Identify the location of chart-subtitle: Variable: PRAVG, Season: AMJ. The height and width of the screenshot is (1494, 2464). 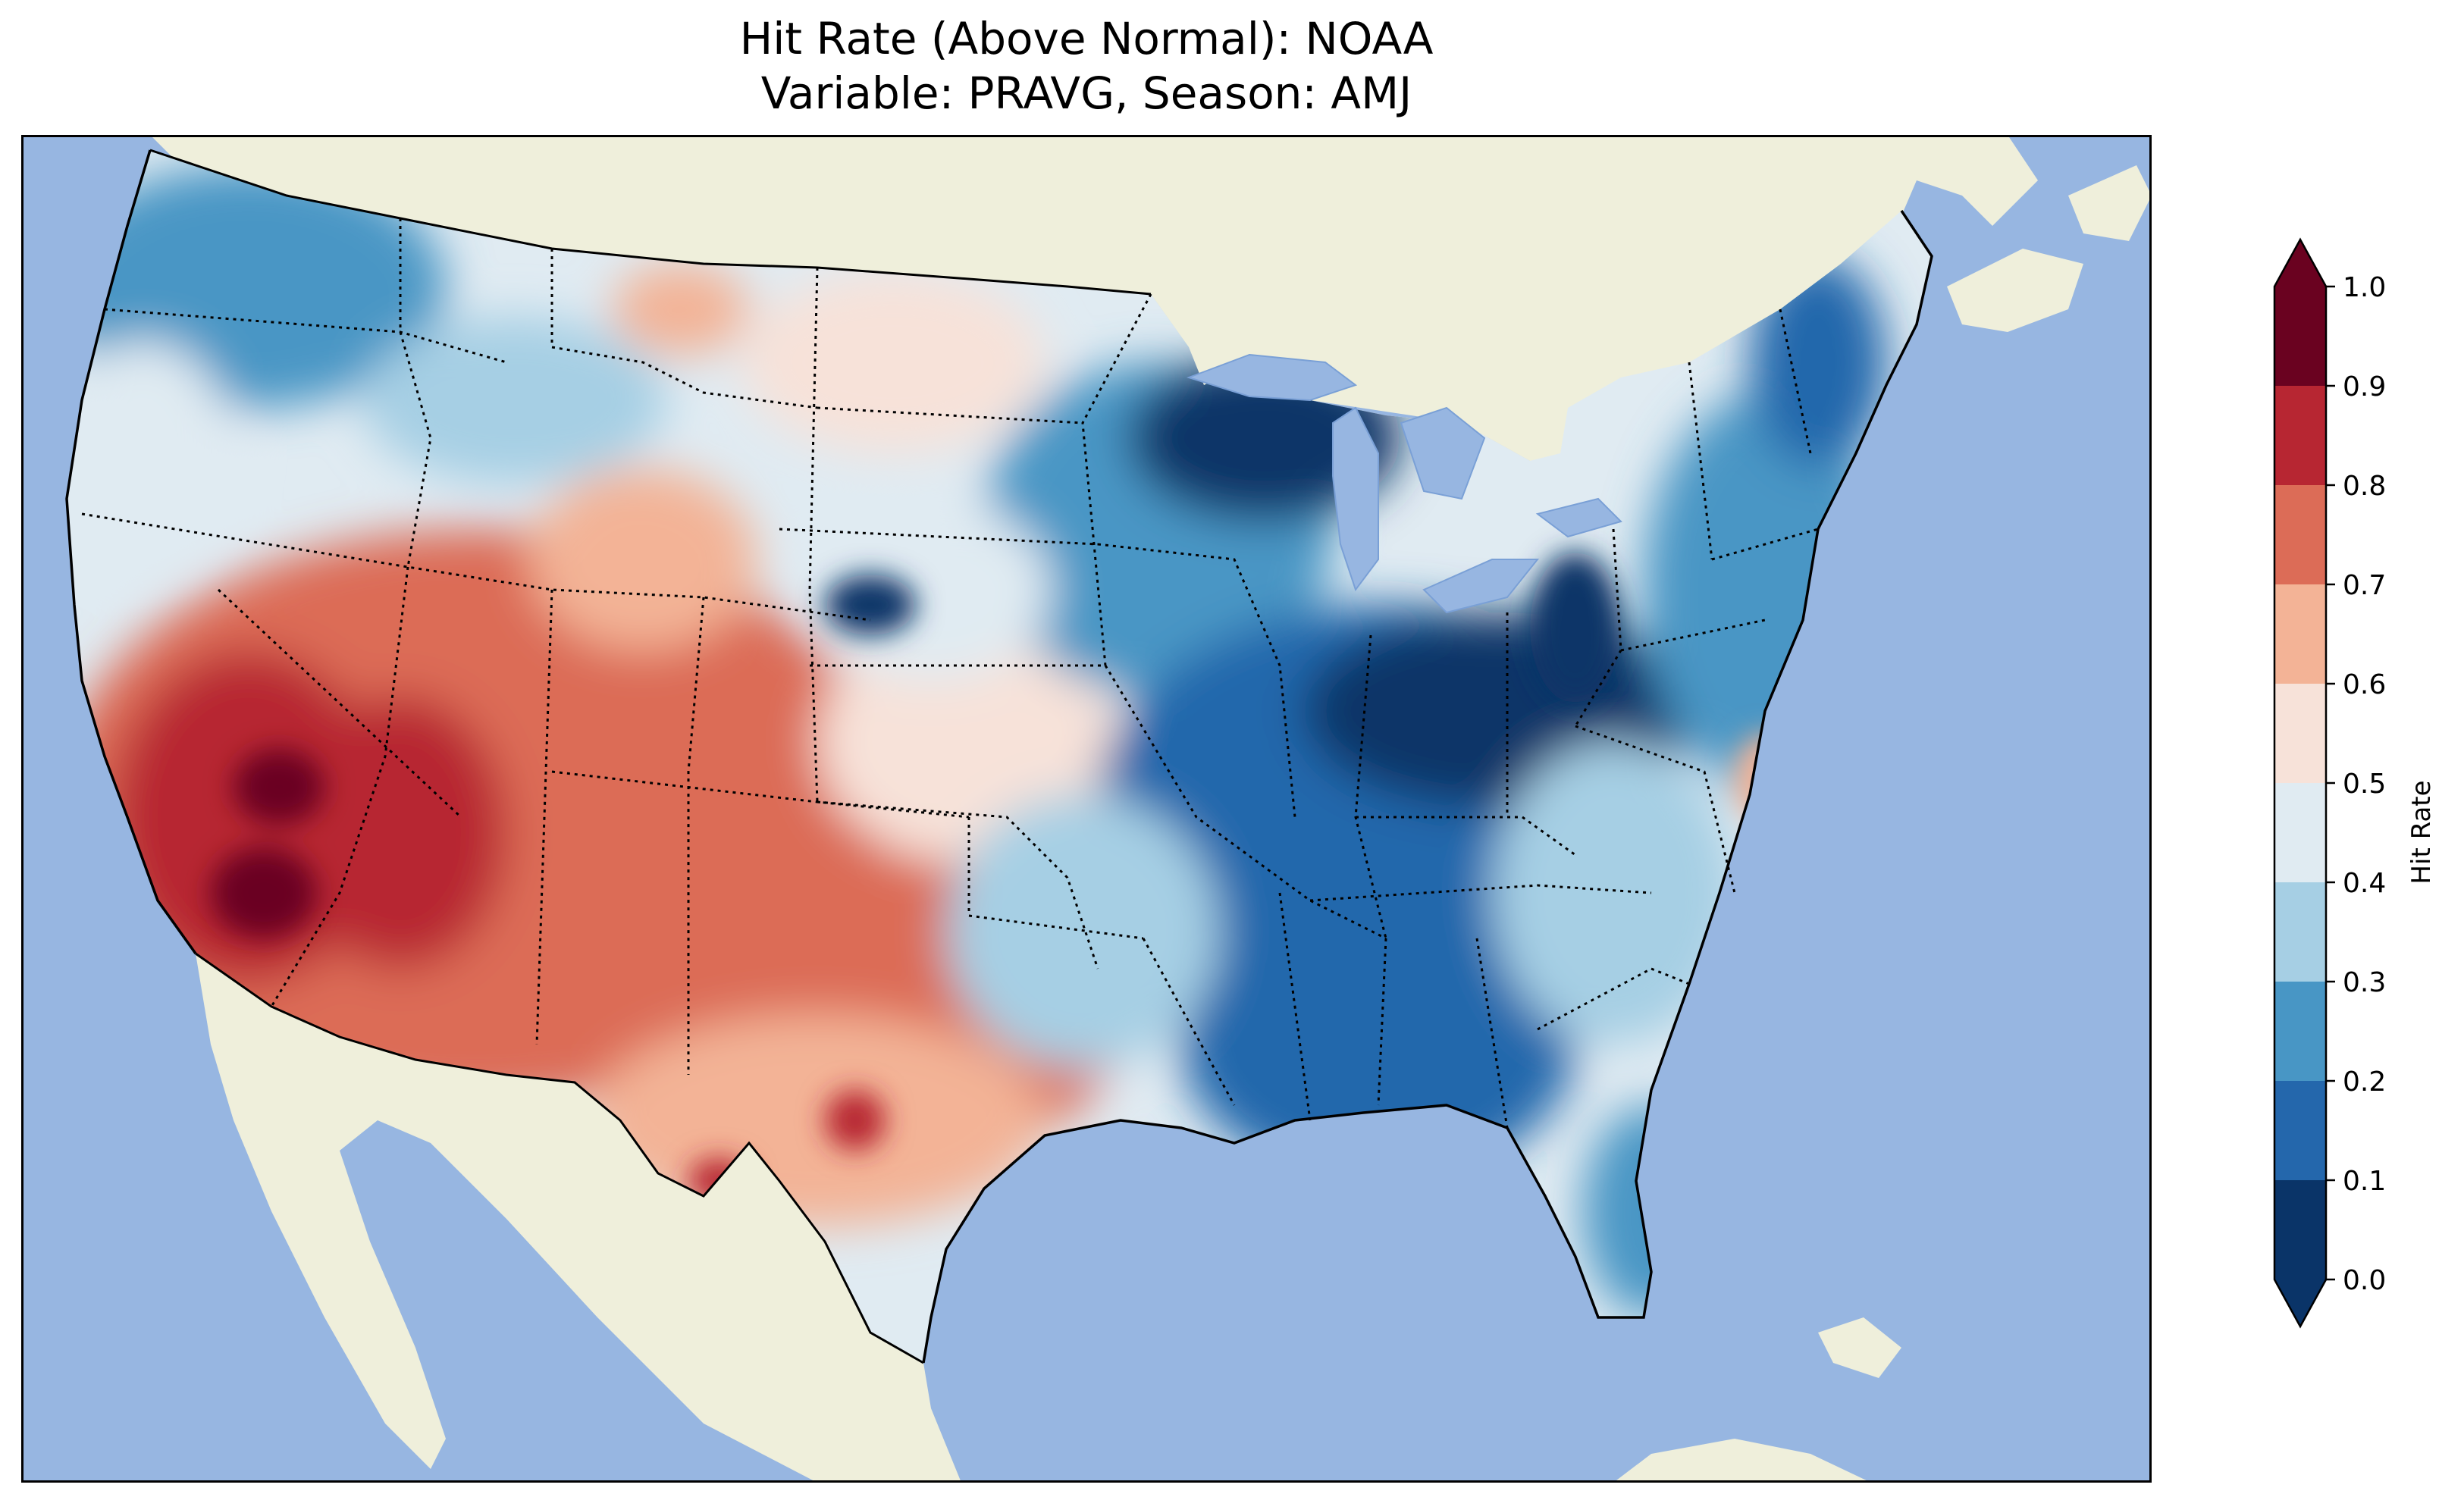
(1086, 93).